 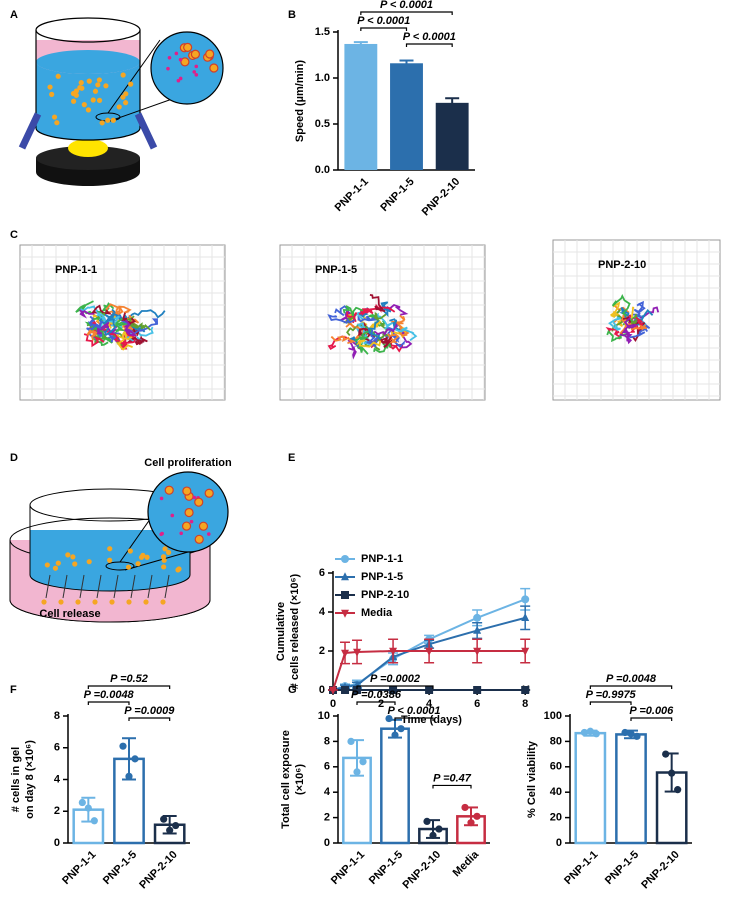 What do you see at coordinates (532, 779) in the screenshot?
I see `y-axis-label: % Cell viability` at bounding box center [532, 779].